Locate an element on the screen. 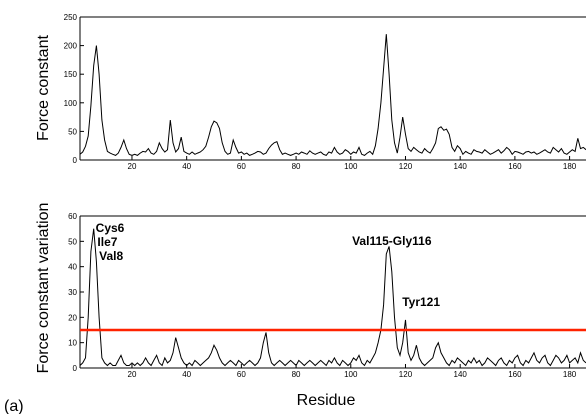 The width and height of the screenshot is (586, 414). y-tick-label: 100 is located at coordinates (71, 103).